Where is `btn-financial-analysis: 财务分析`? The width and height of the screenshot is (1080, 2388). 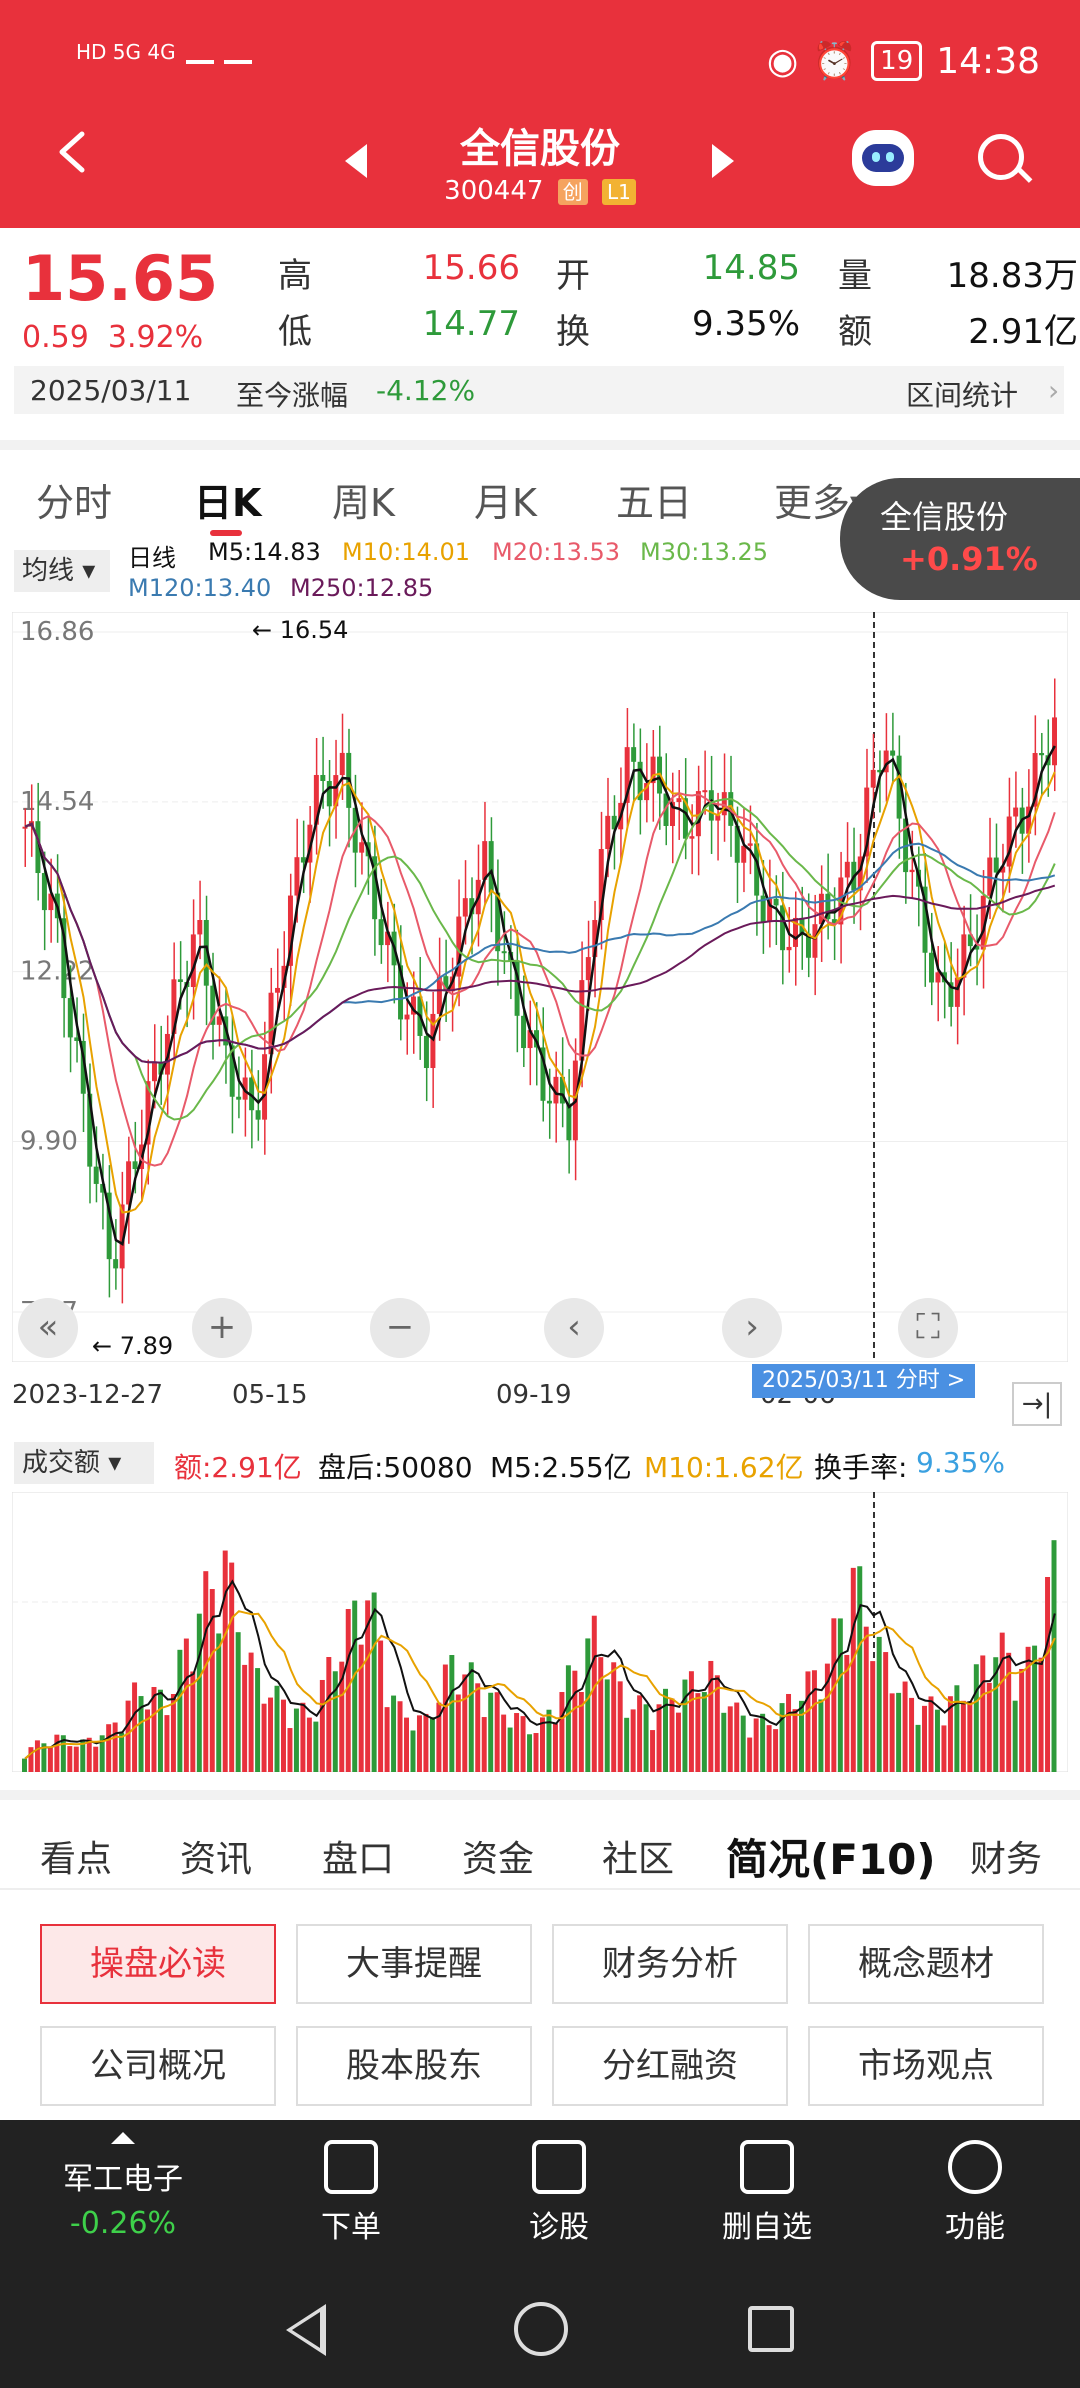 btn-financial-analysis: 财务分析 is located at coordinates (670, 1964).